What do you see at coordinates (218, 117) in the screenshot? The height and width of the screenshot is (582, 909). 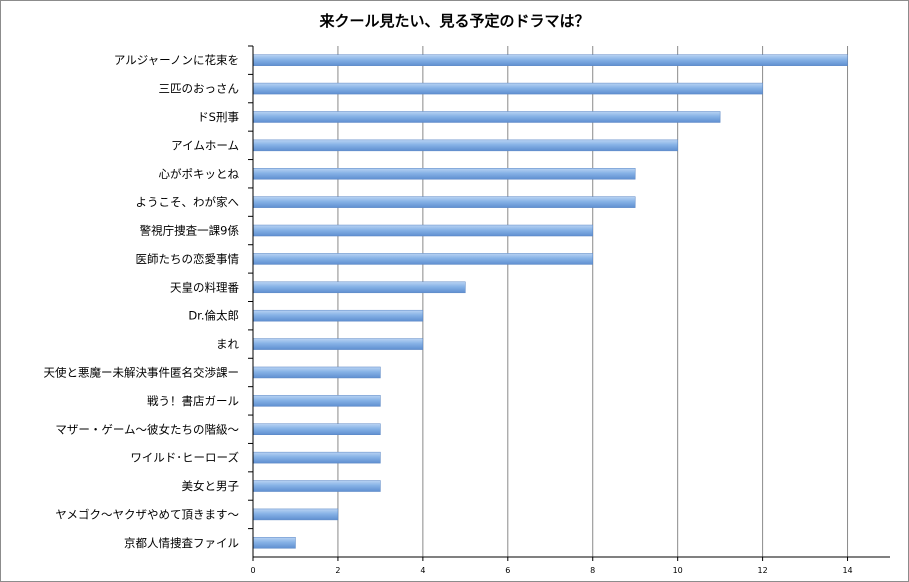 I see `category-label: ドS刑事` at bounding box center [218, 117].